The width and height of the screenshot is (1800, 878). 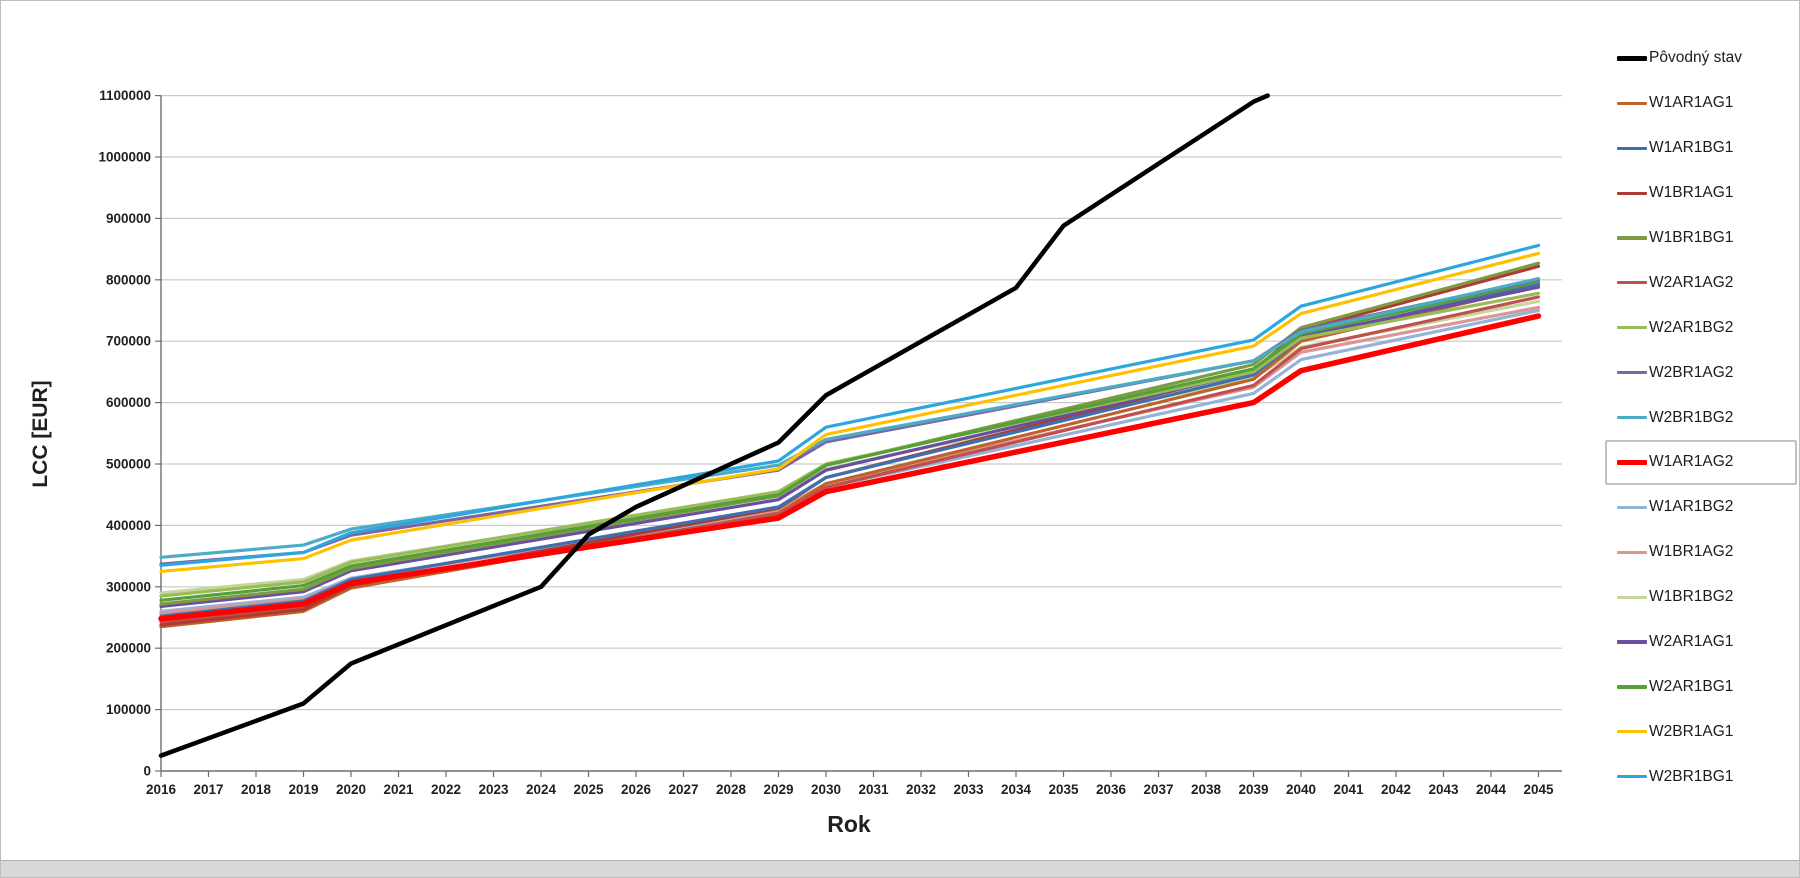 I want to click on y-tick-label: 300000, so click(x=128, y=586).